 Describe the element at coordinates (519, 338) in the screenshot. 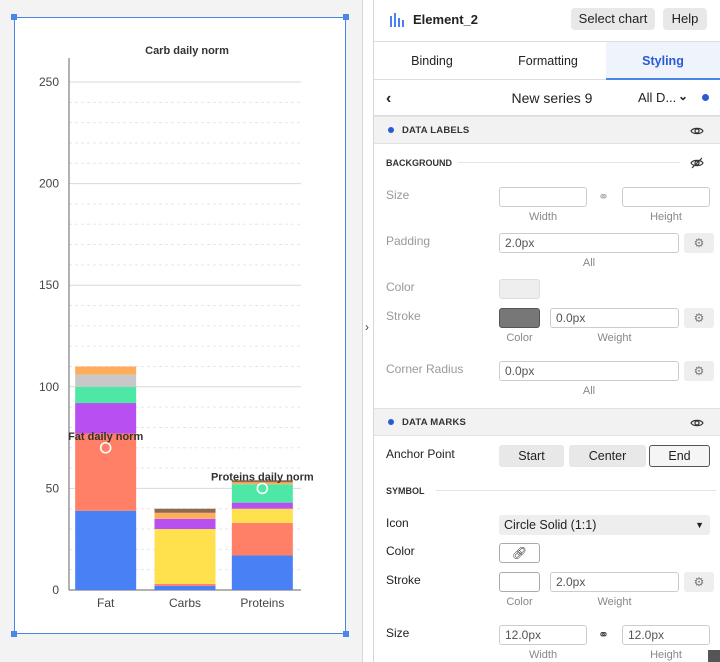

I see `stroke-color-caption: Color` at that location.